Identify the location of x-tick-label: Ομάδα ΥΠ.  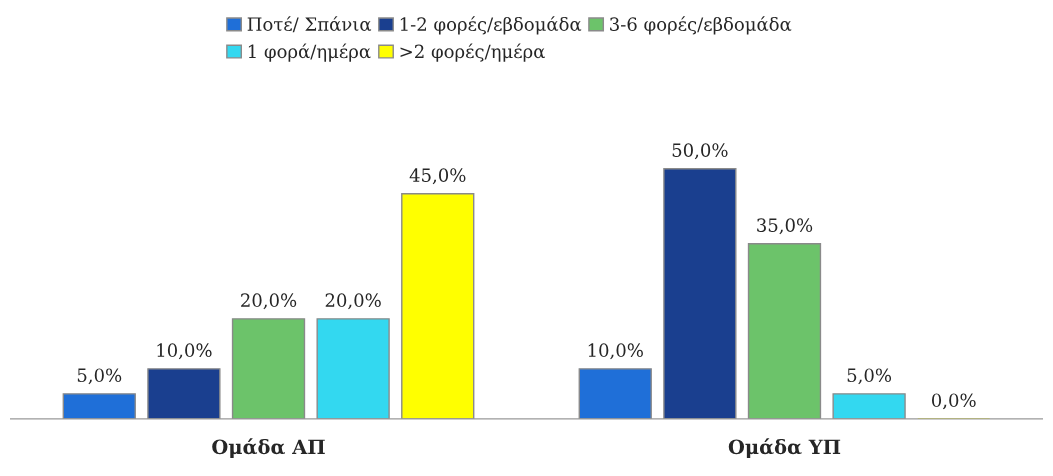
(784, 448).